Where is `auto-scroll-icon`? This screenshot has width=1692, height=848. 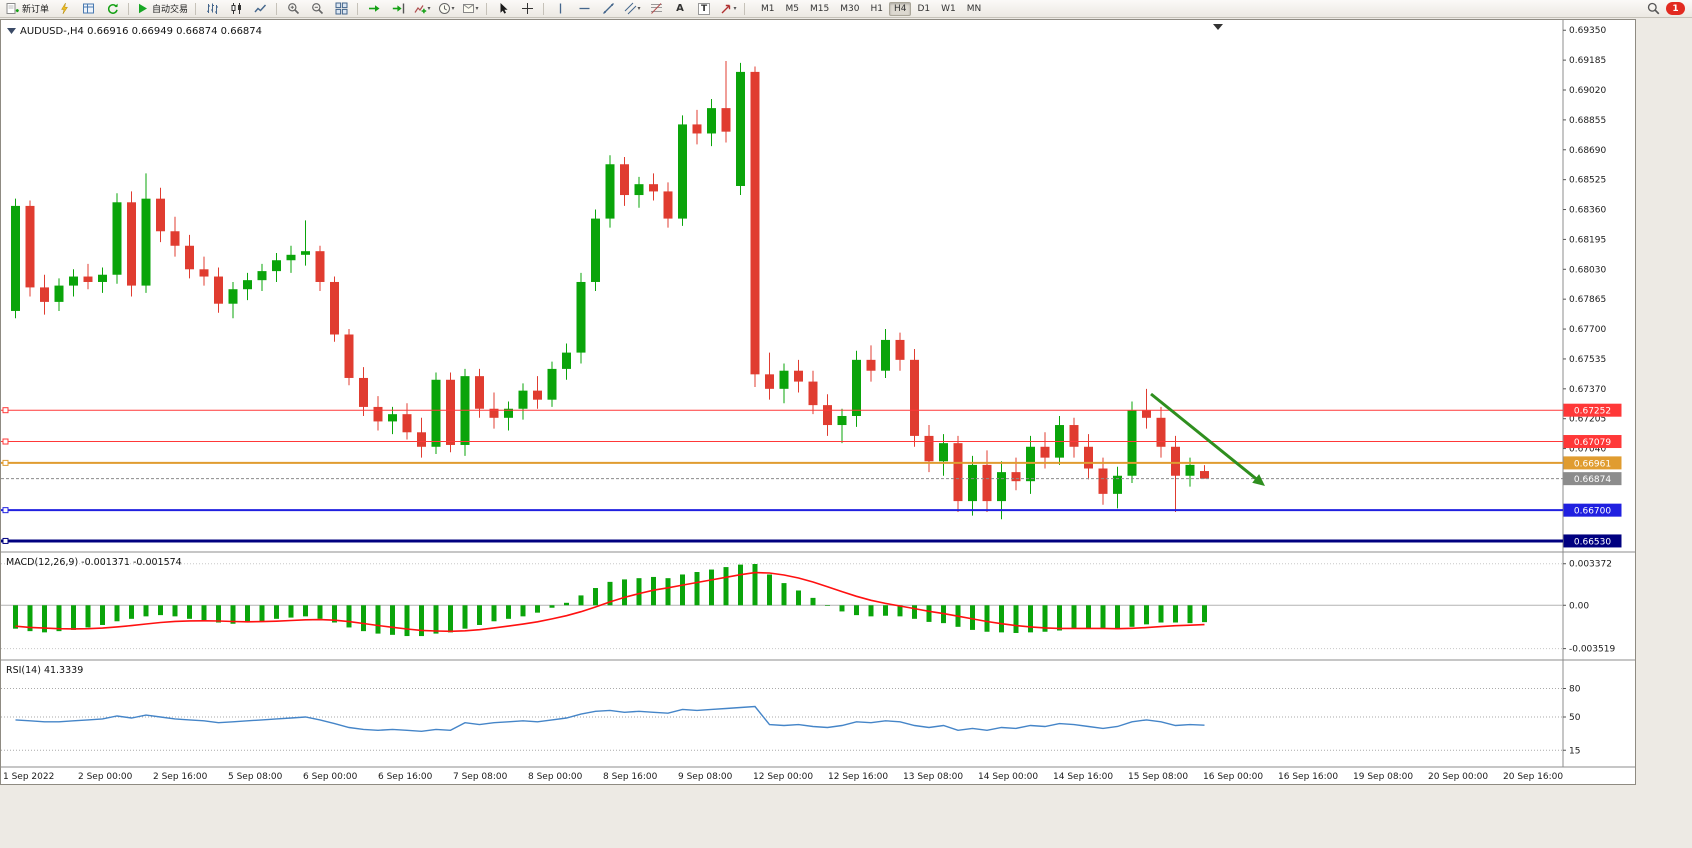 auto-scroll-icon is located at coordinates (374, 8).